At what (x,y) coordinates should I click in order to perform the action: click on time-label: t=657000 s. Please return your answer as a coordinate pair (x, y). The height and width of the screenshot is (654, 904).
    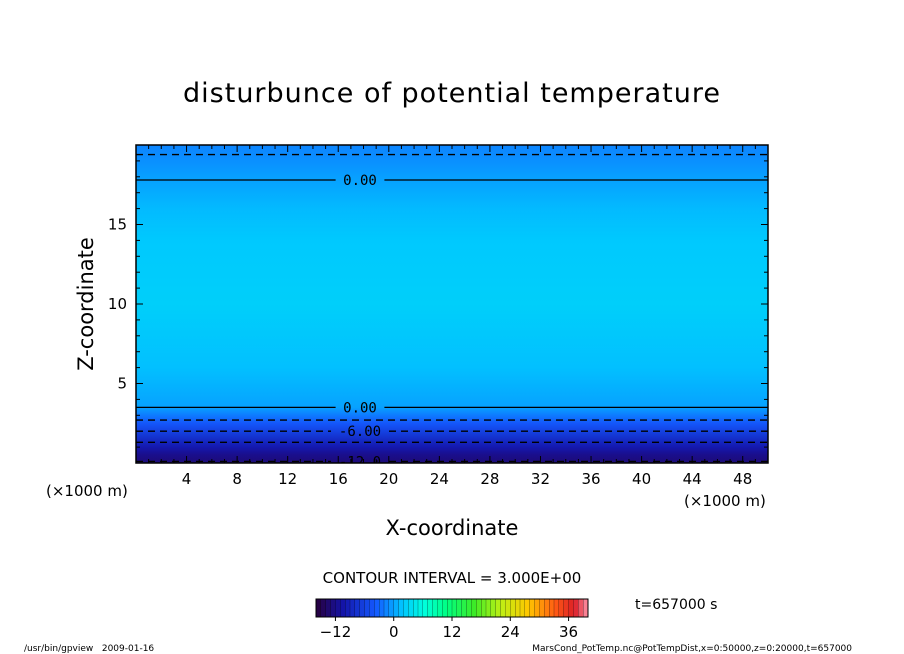
    Looking at the image, I should click on (676, 605).